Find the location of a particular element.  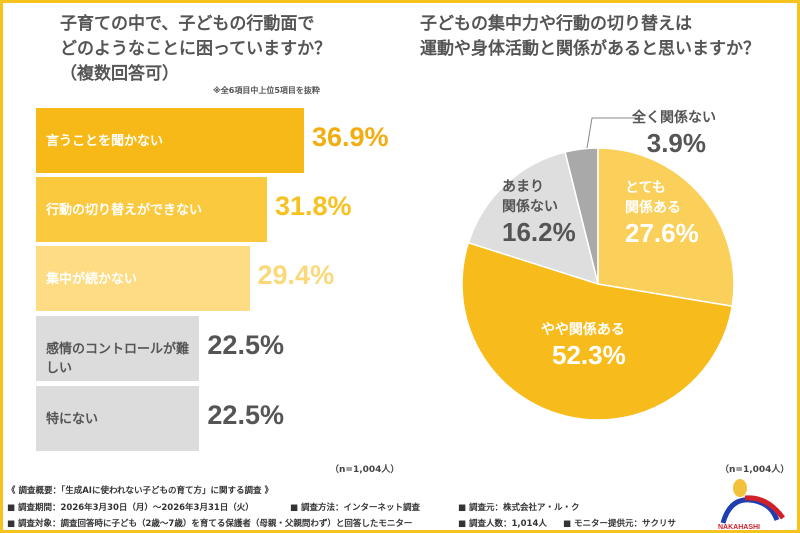

survey-source: ■ 調査元：株式会社ア・ル・ク is located at coordinates (519, 508).